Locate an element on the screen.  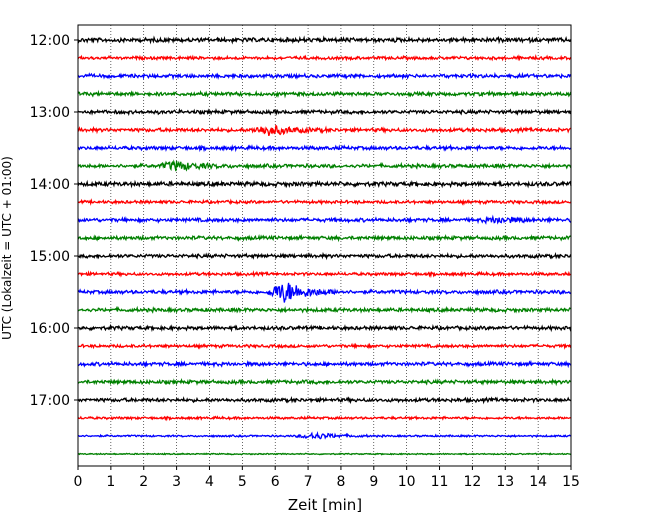
y-axis: 12:00 13:00 14:00 15:00 16:00 17:00 is located at coordinates (54, 221).